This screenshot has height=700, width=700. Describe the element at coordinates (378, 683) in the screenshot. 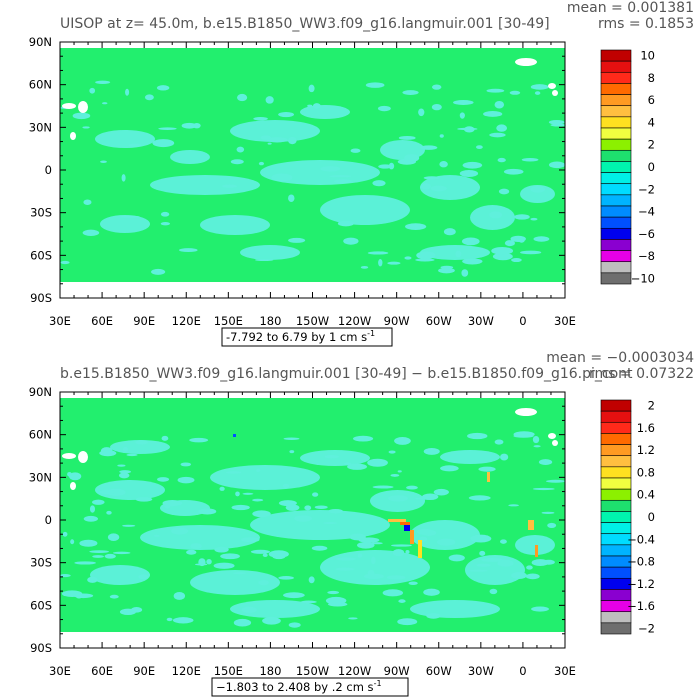

I see `range-unit-exponent: -1` at that location.